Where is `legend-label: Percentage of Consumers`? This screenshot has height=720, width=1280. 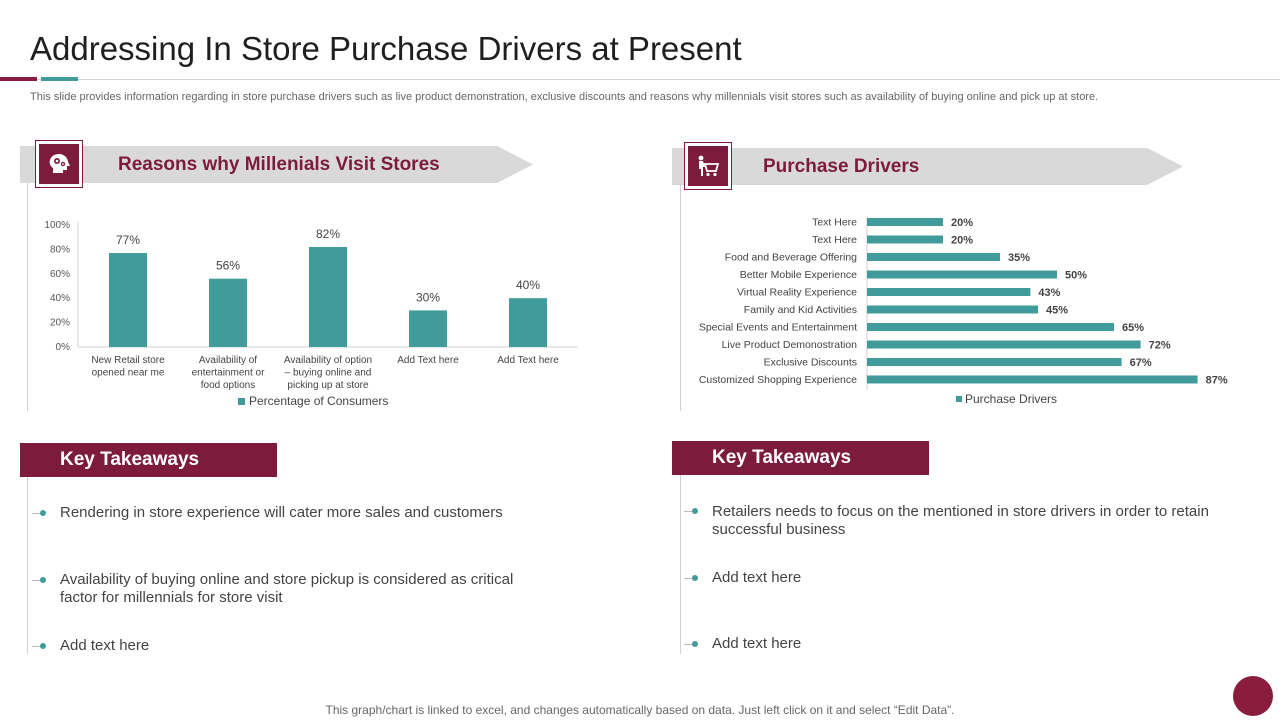 legend-label: Percentage of Consumers is located at coordinates (318, 401).